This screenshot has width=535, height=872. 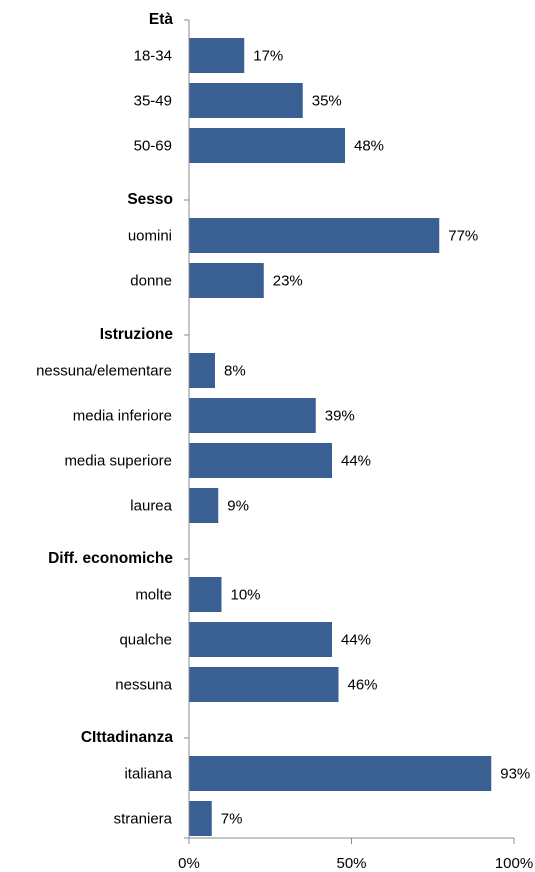 What do you see at coordinates (118, 461) in the screenshot?
I see `category-label: media superiore` at bounding box center [118, 461].